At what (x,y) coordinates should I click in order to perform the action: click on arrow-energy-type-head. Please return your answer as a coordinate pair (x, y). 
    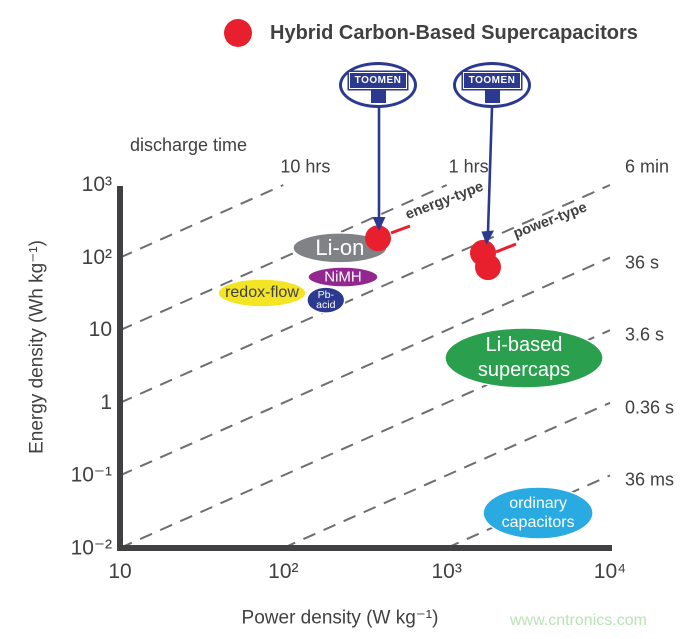
    Looking at the image, I should click on (379, 224).